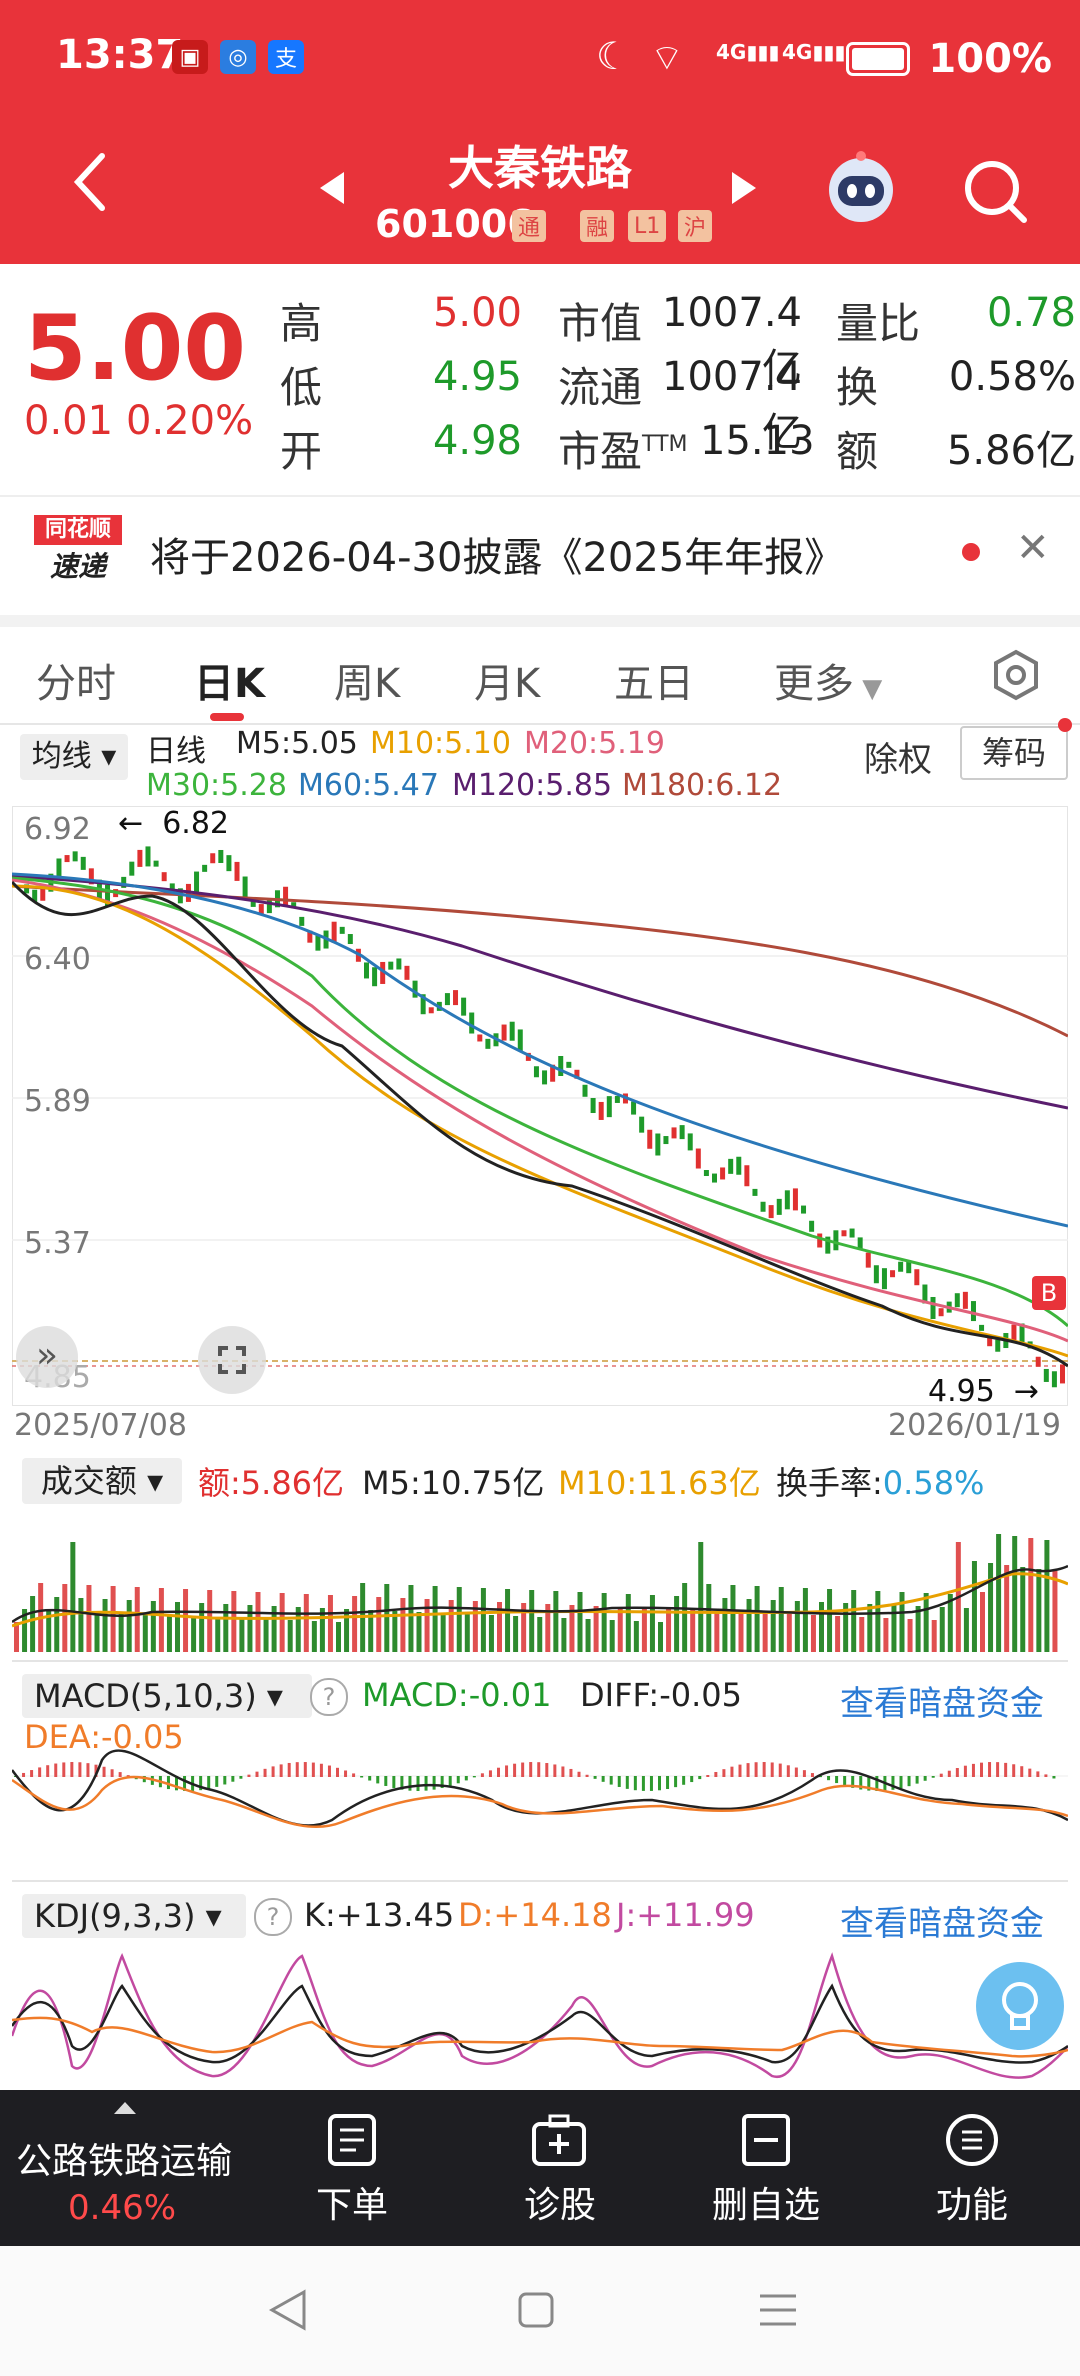 The height and width of the screenshot is (2376, 1080). I want to click on nav-back-icon, so click(288, 2312).